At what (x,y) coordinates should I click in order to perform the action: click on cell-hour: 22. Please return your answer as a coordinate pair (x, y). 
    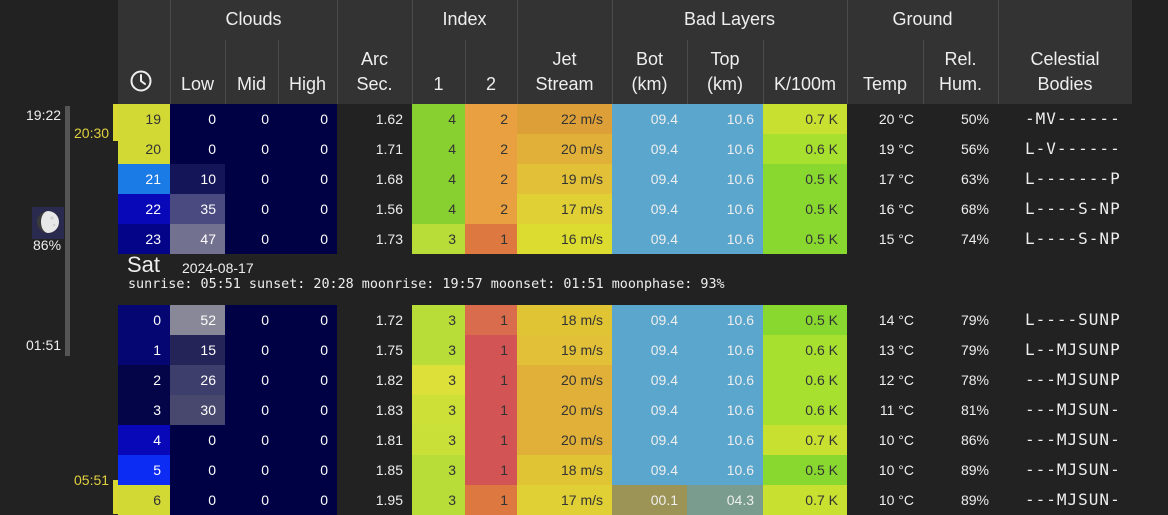
    Looking at the image, I should click on (144, 209).